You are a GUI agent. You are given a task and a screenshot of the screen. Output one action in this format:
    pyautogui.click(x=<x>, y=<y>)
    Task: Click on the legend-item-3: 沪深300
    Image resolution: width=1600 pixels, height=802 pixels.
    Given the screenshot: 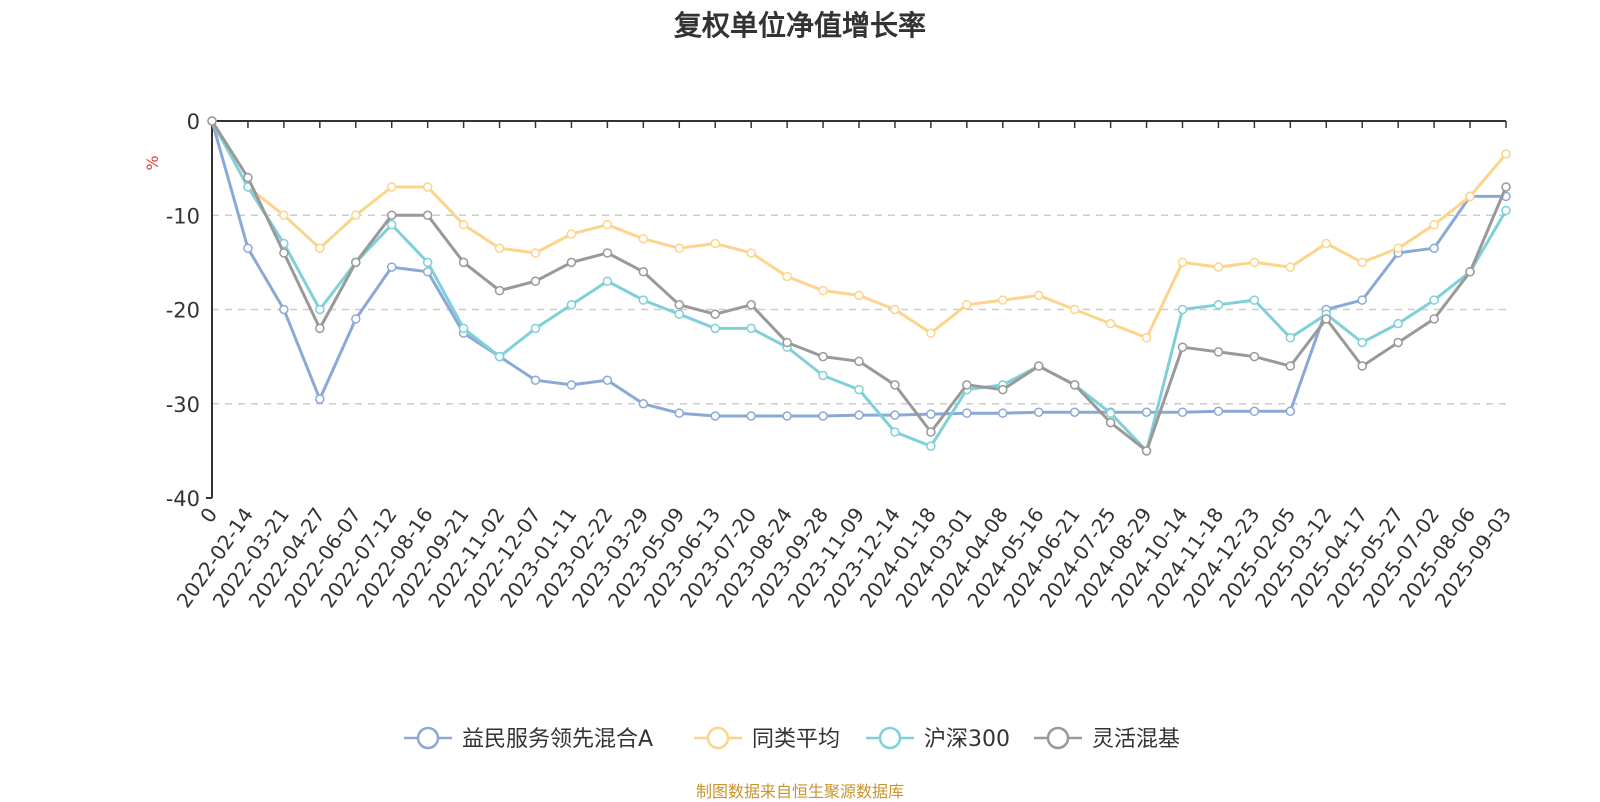 What is the action you would take?
    pyautogui.click(x=938, y=739)
    